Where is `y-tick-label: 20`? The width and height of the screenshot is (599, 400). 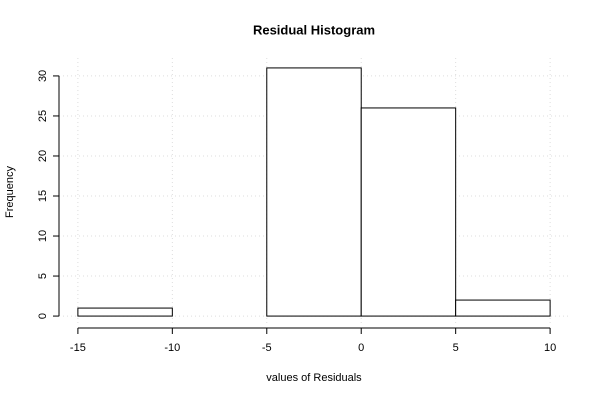
y-tick-label: 20 is located at coordinates (43, 156).